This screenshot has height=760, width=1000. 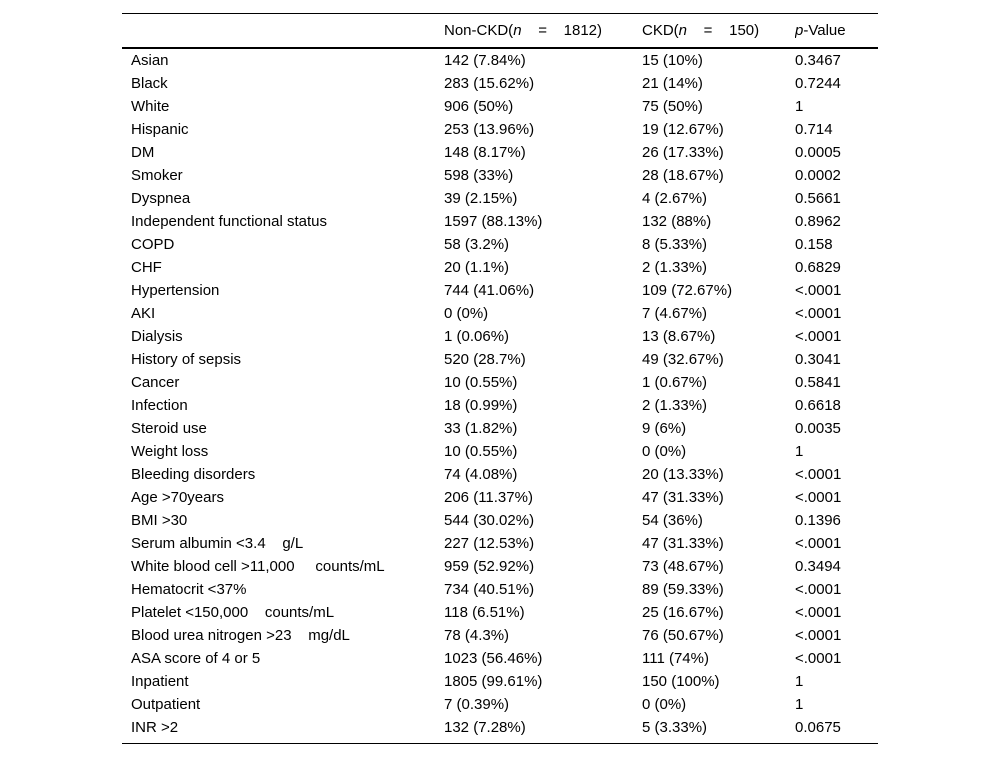 I want to click on table-row: COPD 58 (3.2%) 8 (5.33%) 0.158, so click(x=500, y=244).